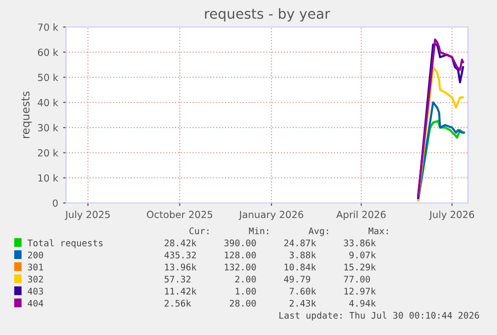  What do you see at coordinates (48, 153) in the screenshot?
I see `y-tick-label: 20 k` at bounding box center [48, 153].